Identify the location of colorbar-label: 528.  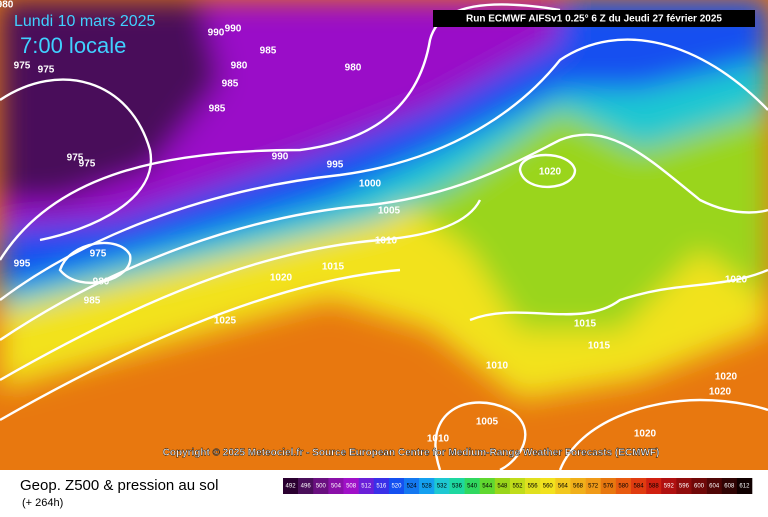
(427, 487).